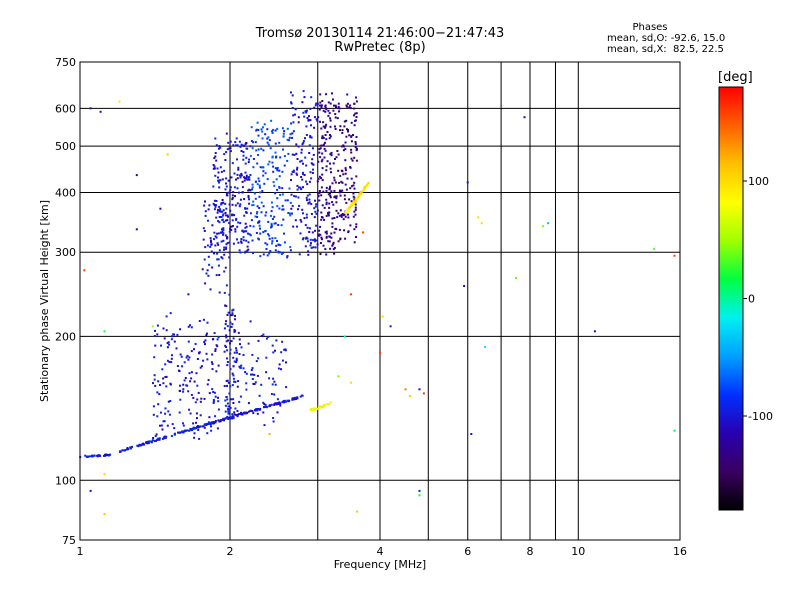 Image resolution: width=800 pixels, height=600 pixels. I want to click on colorbar-tick-label: -100, so click(760, 416).